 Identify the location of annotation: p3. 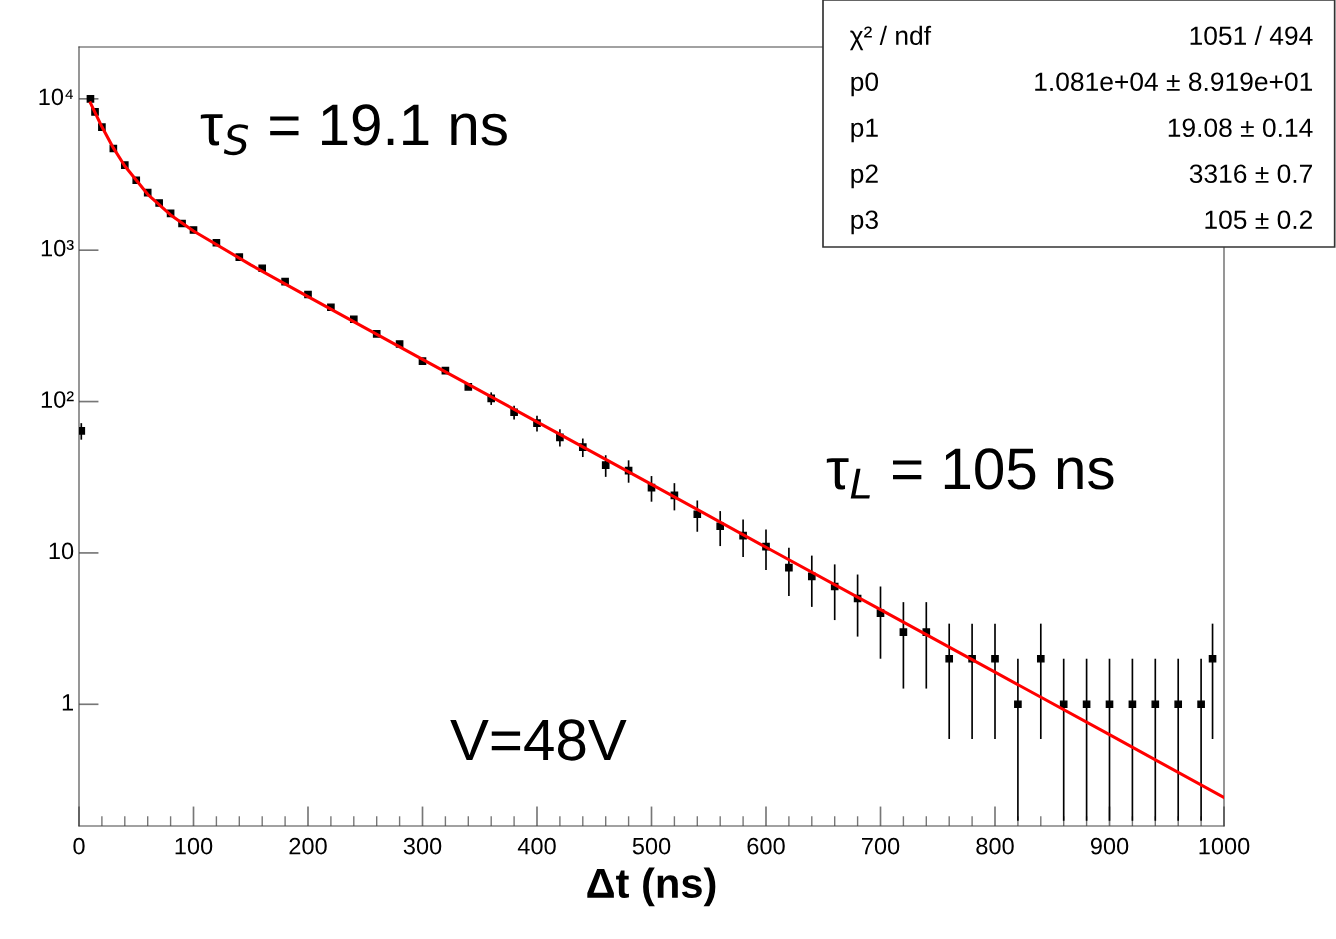
(864, 222).